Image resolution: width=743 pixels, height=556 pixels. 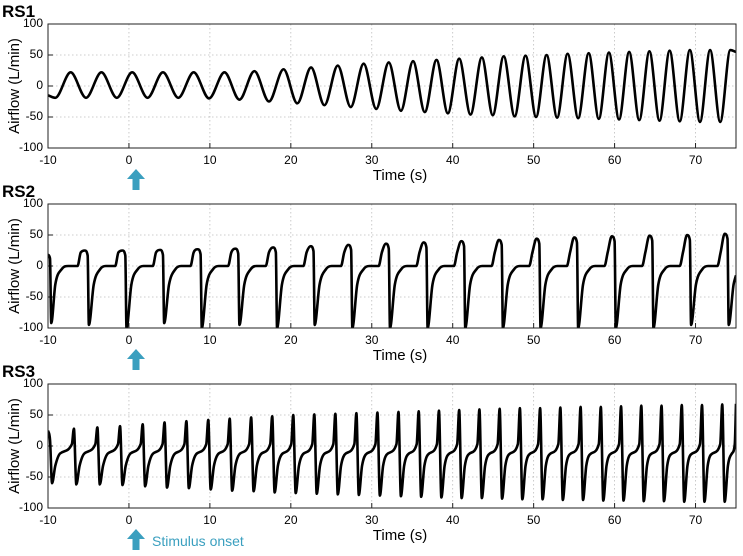 I want to click on panel-title: RS2, so click(x=18, y=191).